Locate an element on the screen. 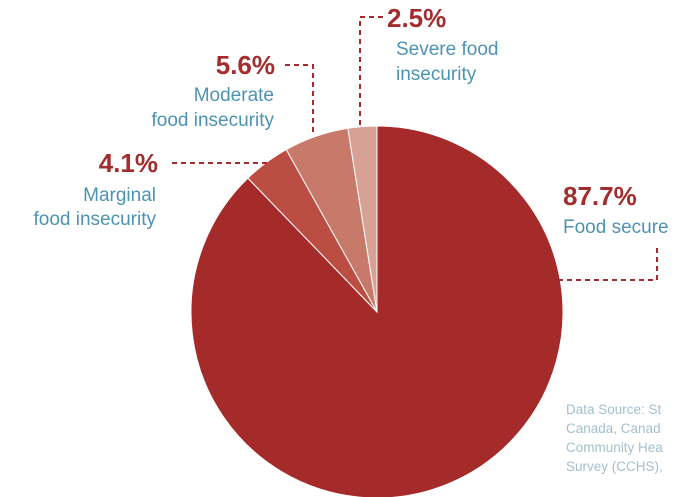 The height and width of the screenshot is (497, 690). value-label-marginal: 4.1% is located at coordinates (128, 163).